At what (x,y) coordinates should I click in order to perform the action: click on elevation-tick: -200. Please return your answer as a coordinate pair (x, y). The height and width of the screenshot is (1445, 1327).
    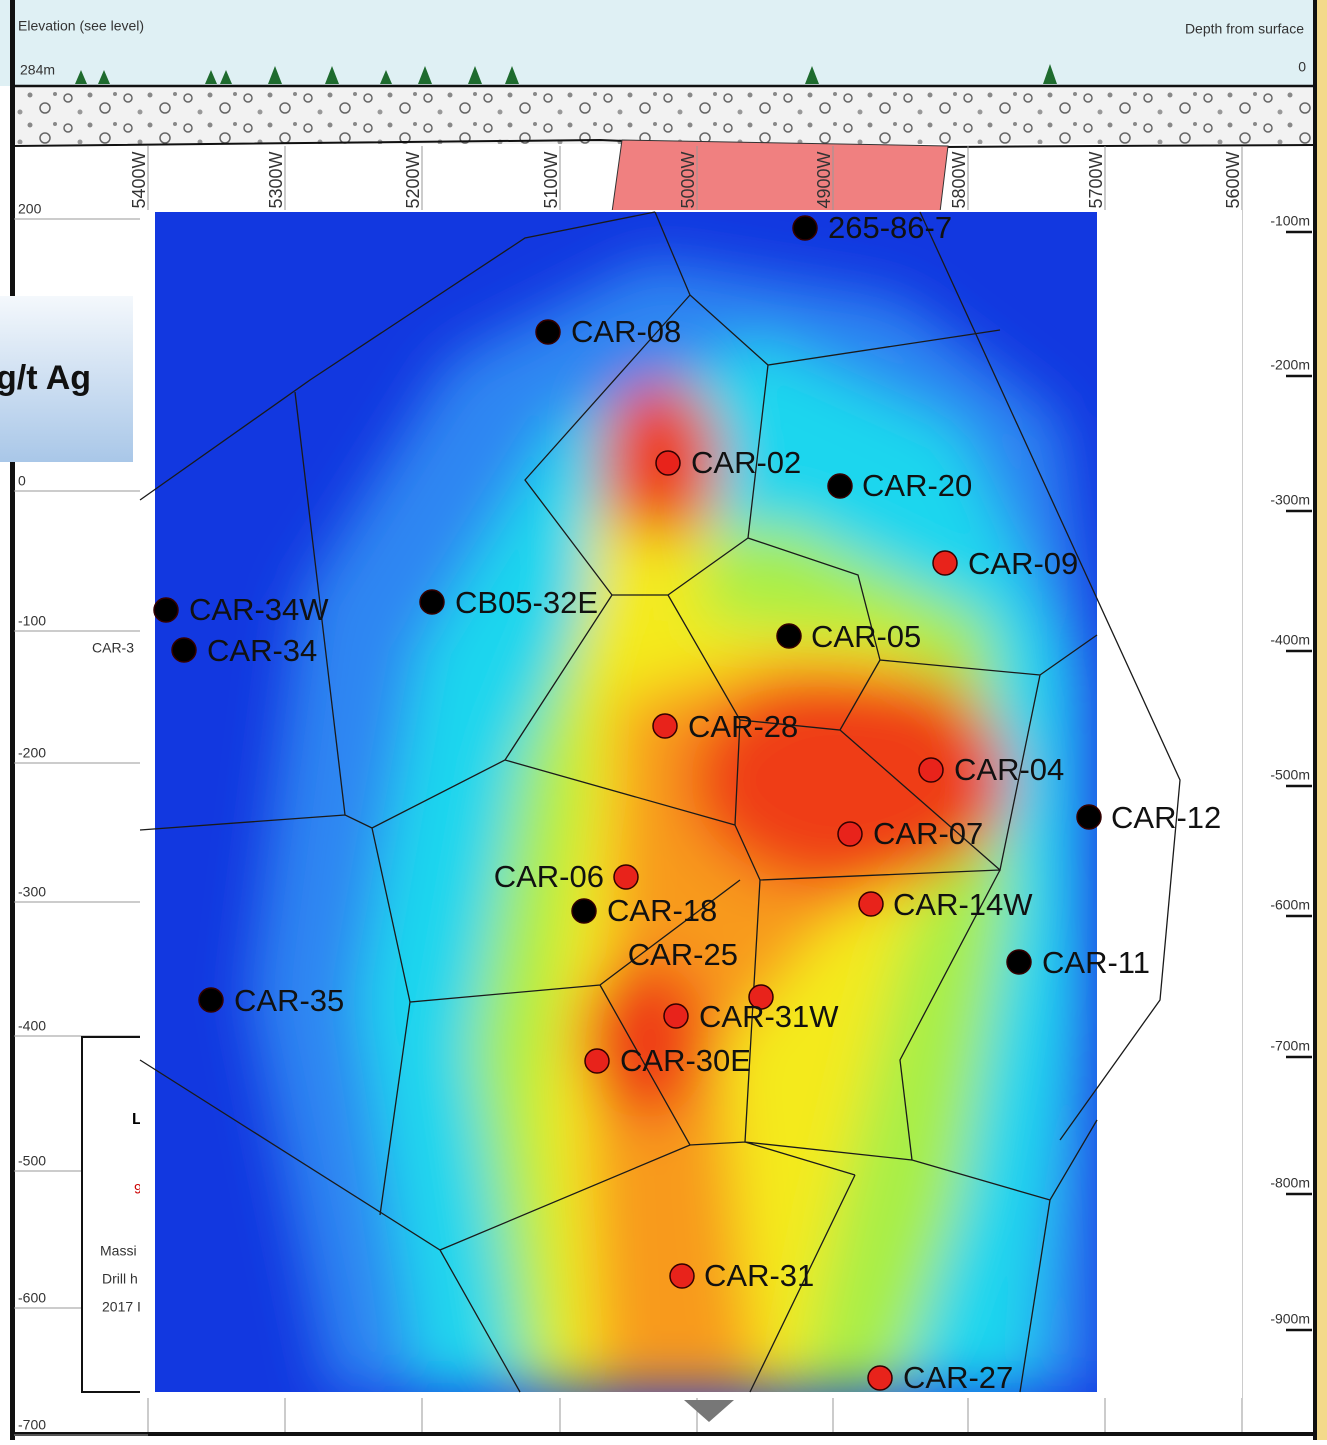
    Looking at the image, I should click on (32, 753).